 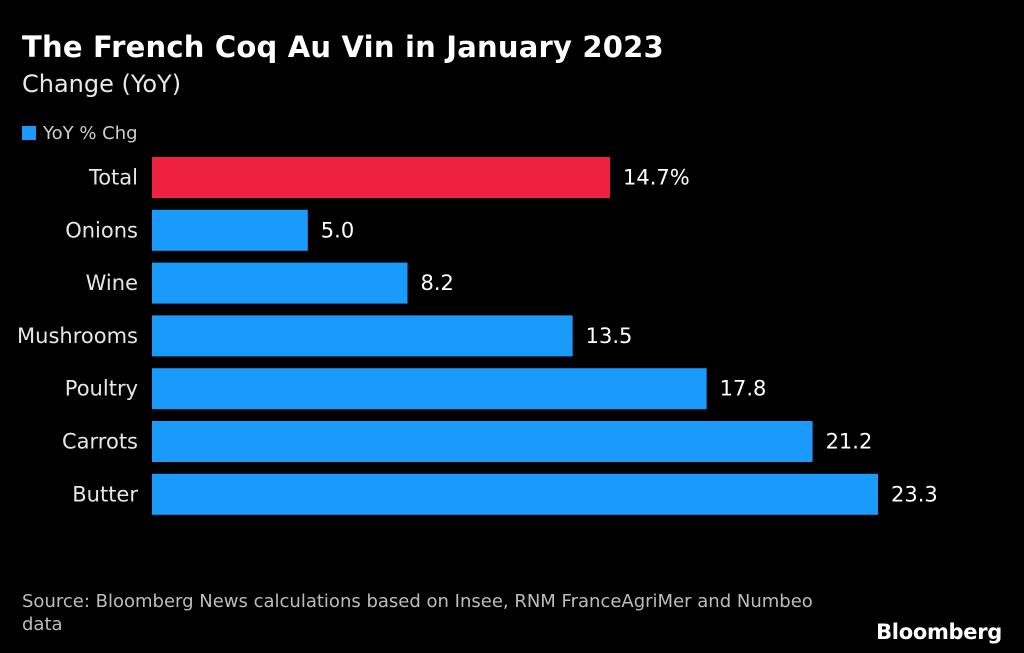 What do you see at coordinates (101, 230) in the screenshot?
I see `category-label-onions: Onions` at bounding box center [101, 230].